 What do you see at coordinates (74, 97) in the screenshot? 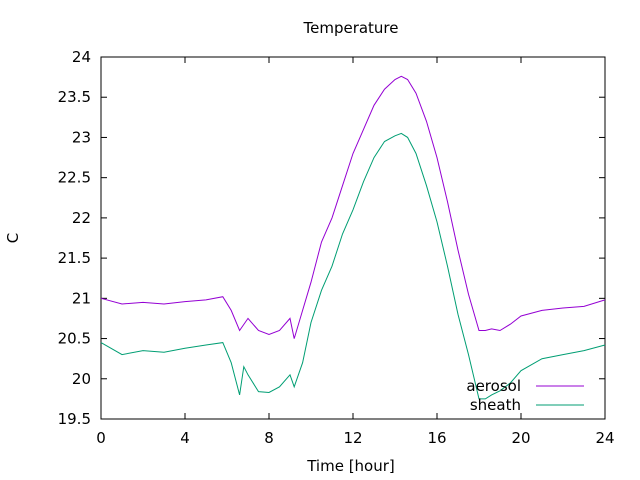
I see `y-tick-label: 23.5` at bounding box center [74, 97].